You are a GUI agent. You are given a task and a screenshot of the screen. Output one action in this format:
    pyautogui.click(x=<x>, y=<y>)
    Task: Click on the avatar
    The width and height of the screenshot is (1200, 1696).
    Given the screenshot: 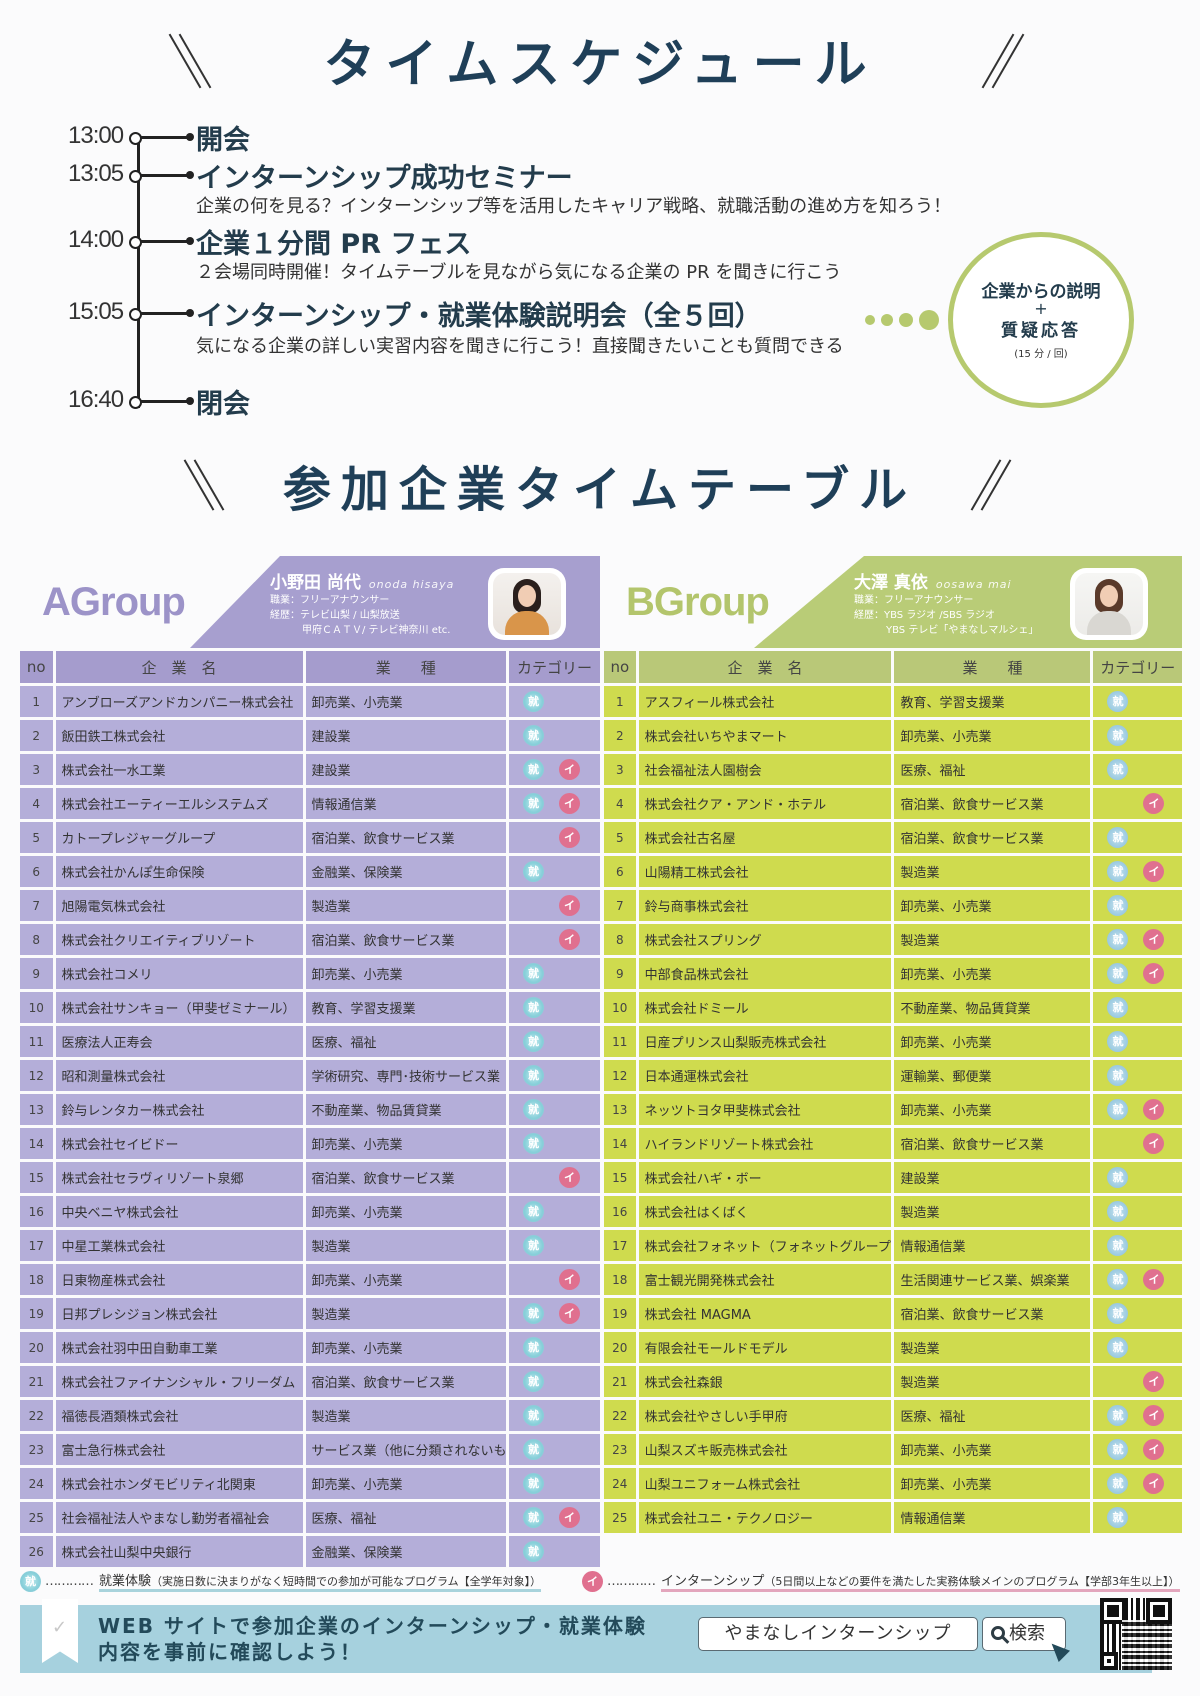 What is the action you would take?
    pyautogui.click(x=527, y=604)
    